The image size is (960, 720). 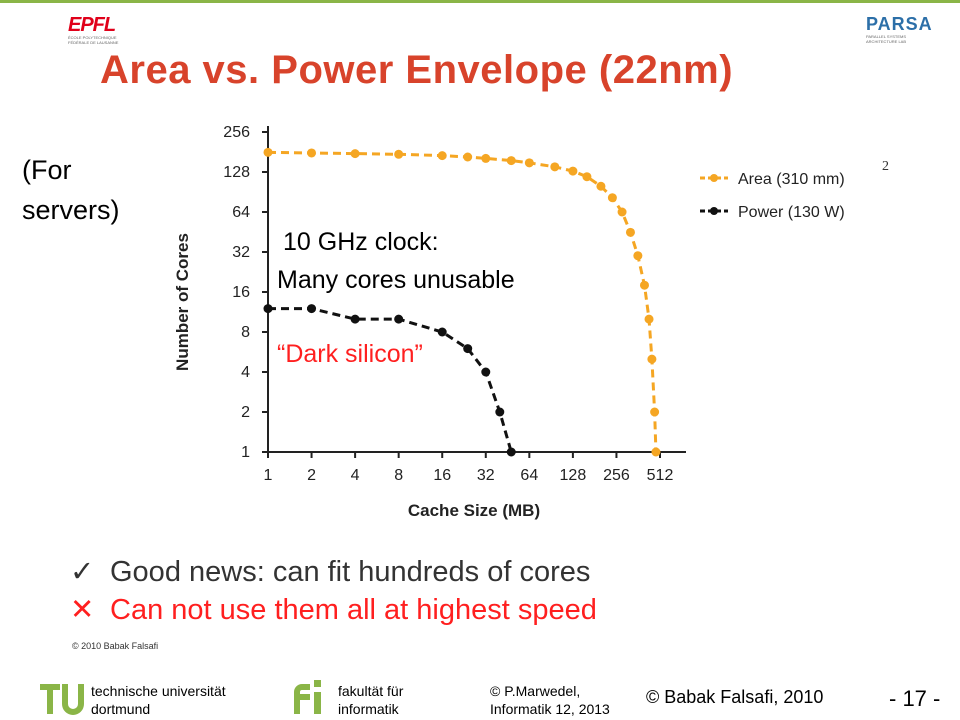 What do you see at coordinates (573, 475) in the screenshot?
I see `x-tick-label: 128` at bounding box center [573, 475].